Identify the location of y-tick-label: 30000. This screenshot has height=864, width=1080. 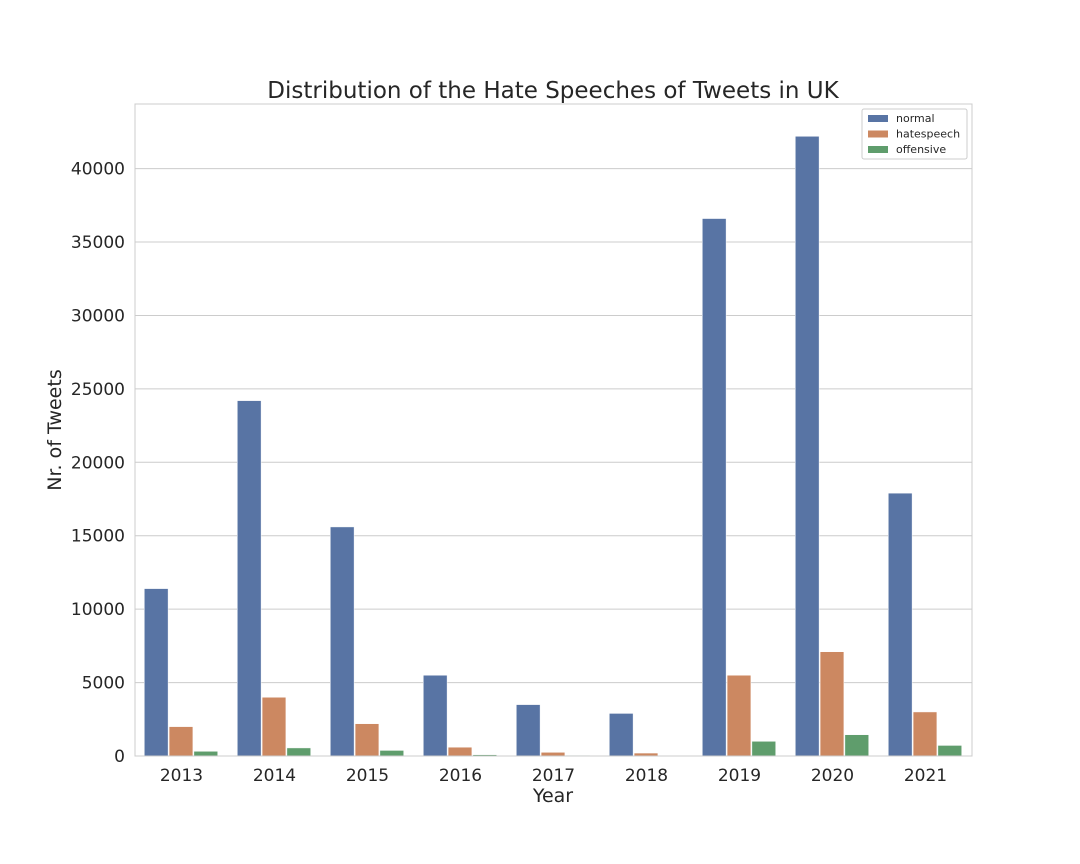
(98, 316).